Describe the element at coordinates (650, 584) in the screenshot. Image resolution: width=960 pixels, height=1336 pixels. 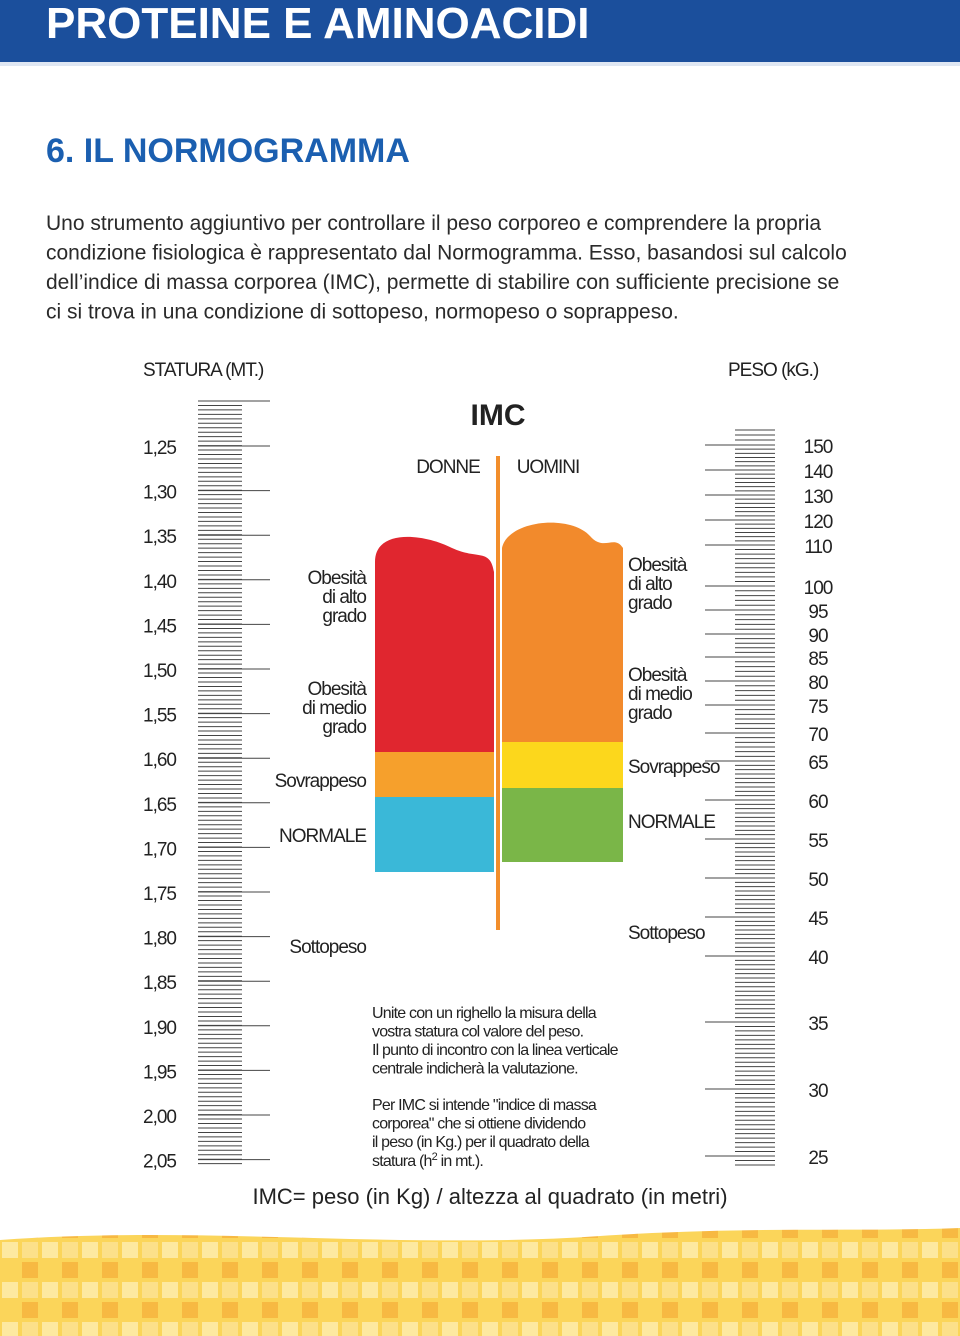
I see `men-zone-label: di alto` at that location.